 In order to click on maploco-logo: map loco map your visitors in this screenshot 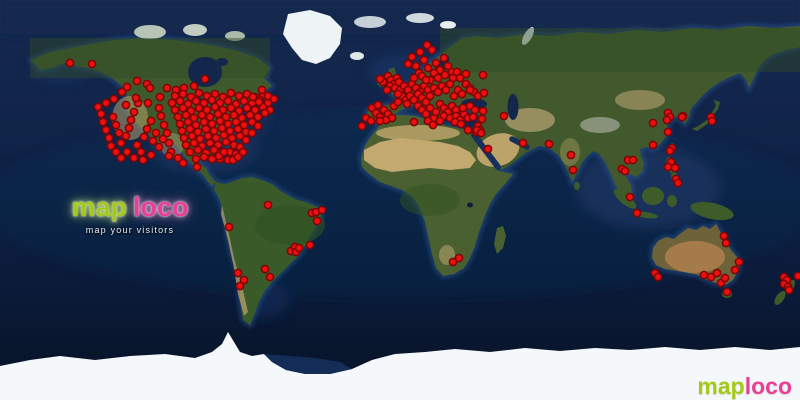, I will do `click(130, 214)`.